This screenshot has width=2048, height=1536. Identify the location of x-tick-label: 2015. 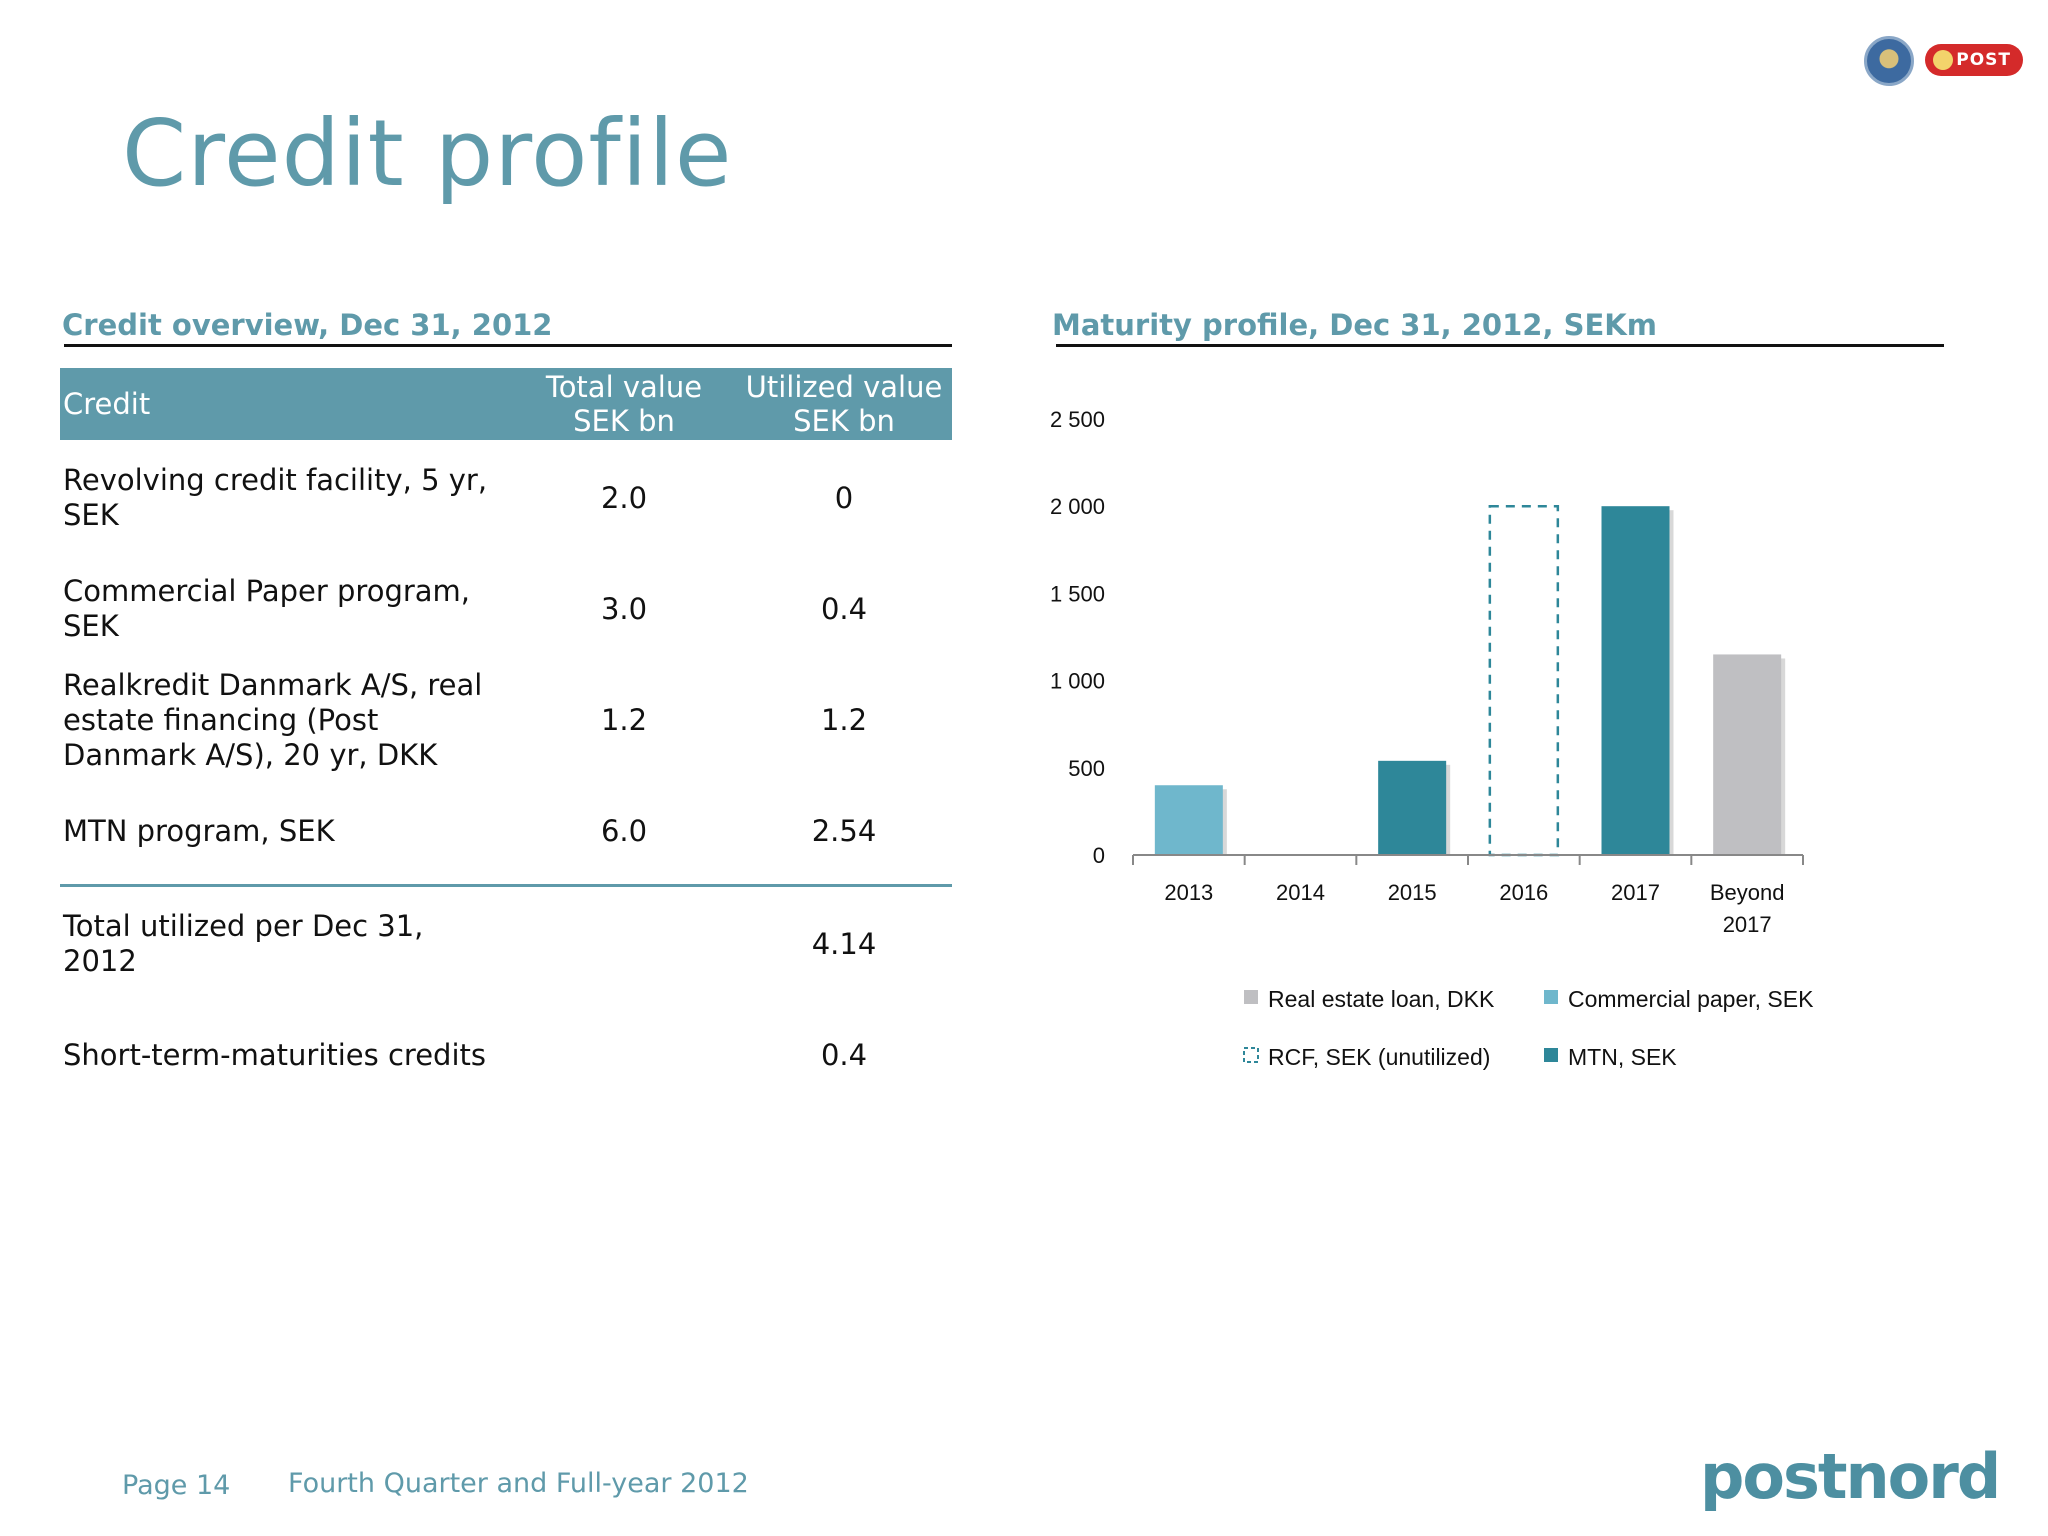
(1412, 892).